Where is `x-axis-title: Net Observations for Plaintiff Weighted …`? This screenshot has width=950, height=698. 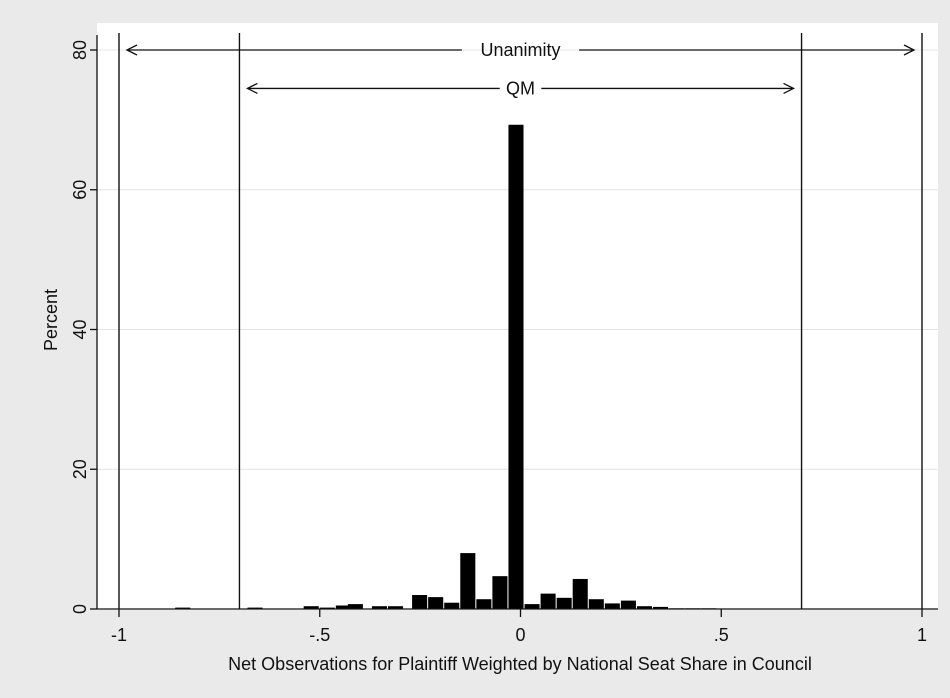
x-axis-title: Net Observations for Plaintiff Weighted … is located at coordinates (520, 664).